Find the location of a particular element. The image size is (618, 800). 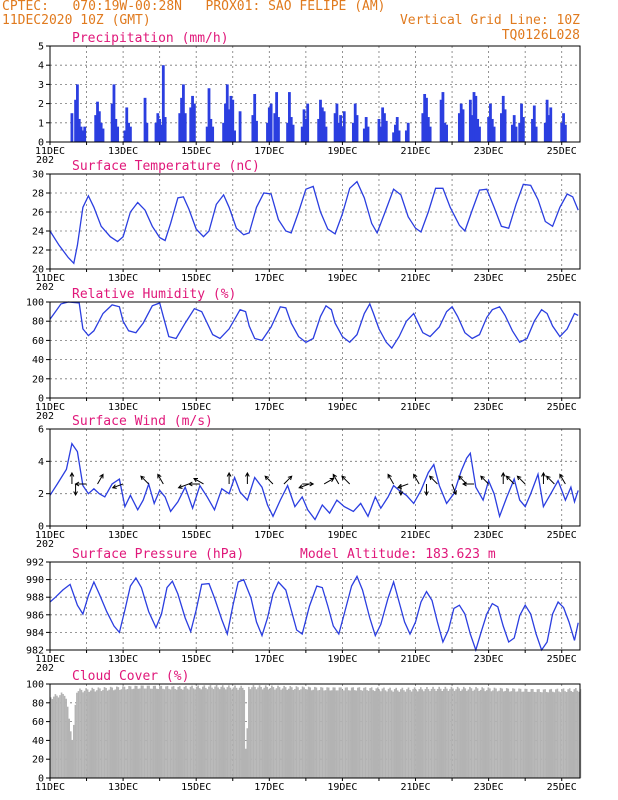

y-tick-label: 22 is located at coordinates (38, 251).